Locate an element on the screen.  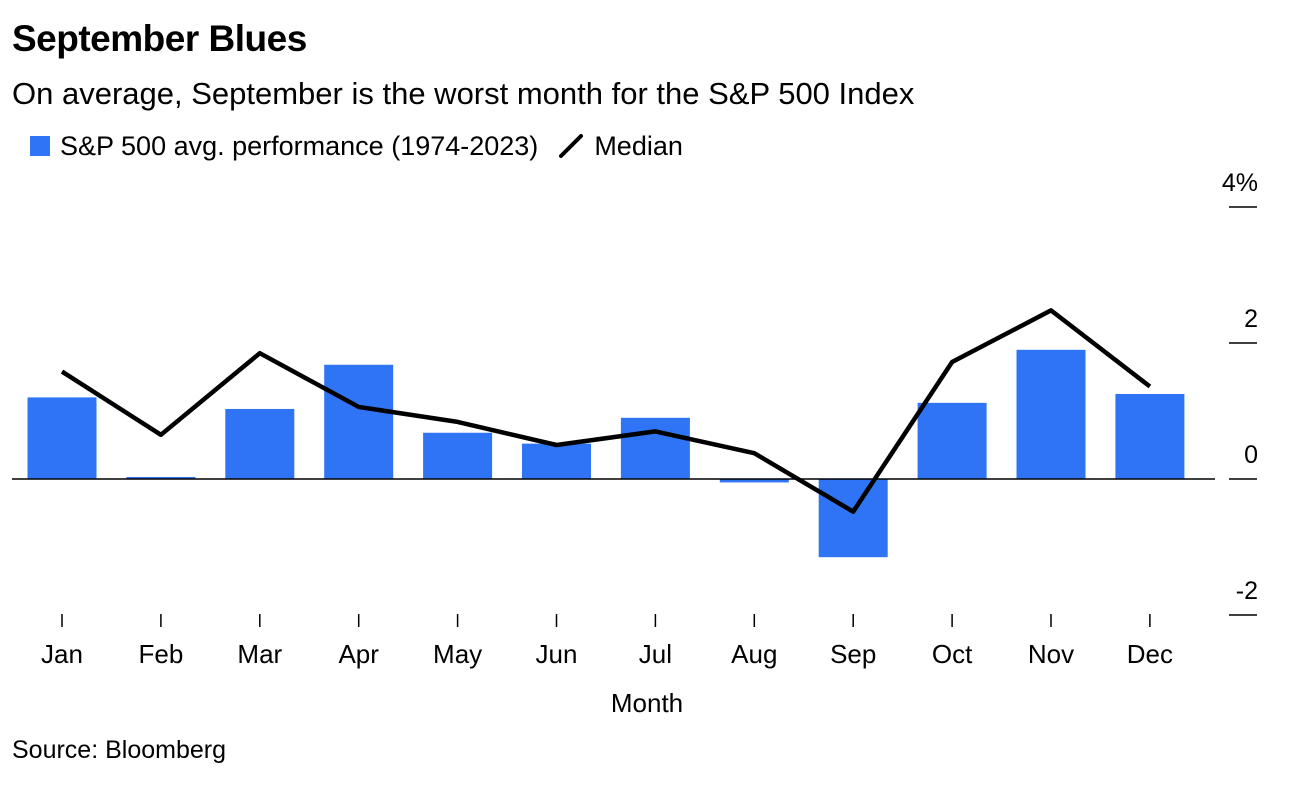
legend-line-icon is located at coordinates (571, 146).